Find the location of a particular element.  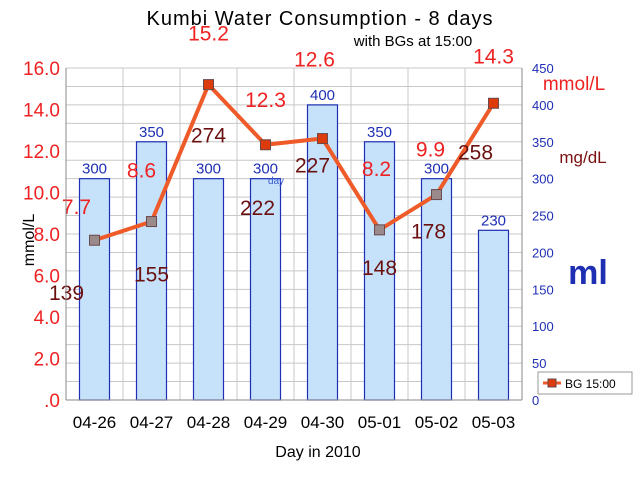

right-axis-title-mgdl: mg/dL is located at coordinates (582, 157).